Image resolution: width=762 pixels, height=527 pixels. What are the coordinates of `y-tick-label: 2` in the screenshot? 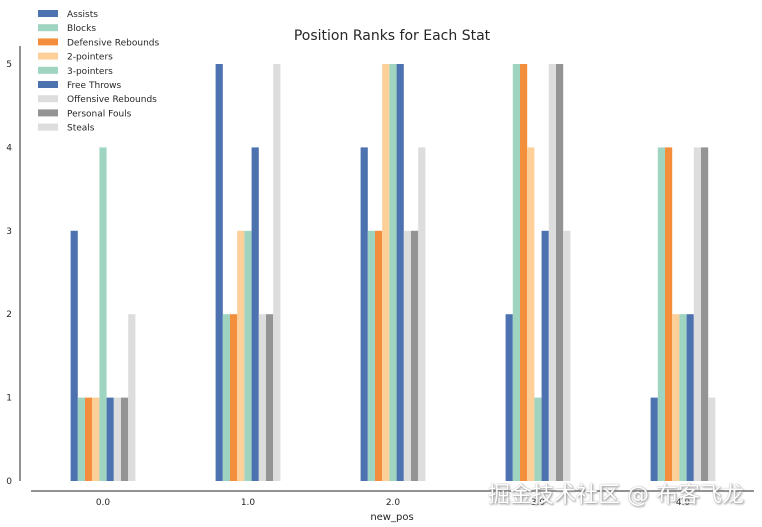 It's located at (9, 315).